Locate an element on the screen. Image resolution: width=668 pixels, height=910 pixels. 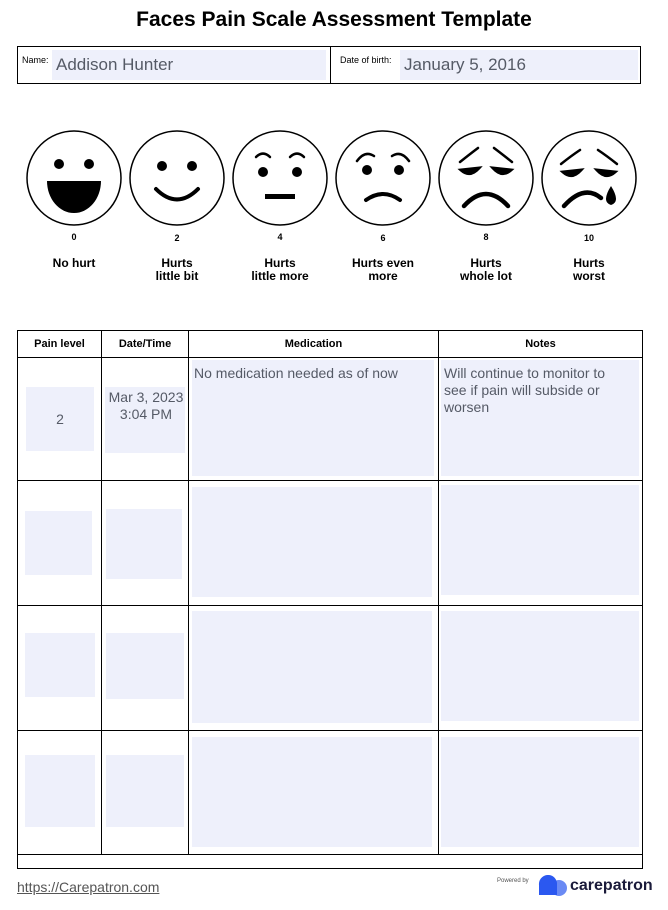
face-level: 6 is located at coordinates (383, 238).